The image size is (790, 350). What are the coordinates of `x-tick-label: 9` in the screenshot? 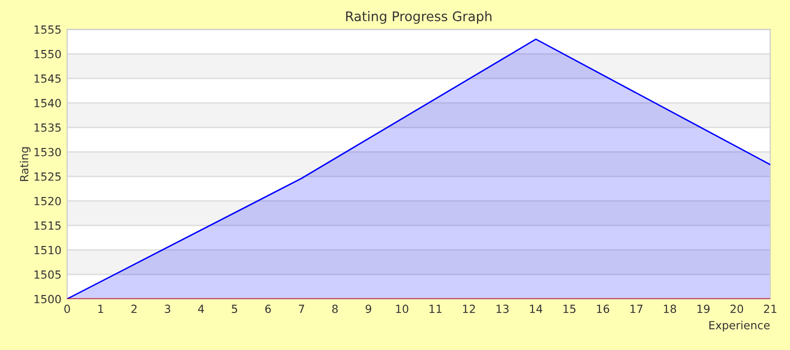 It's located at (369, 309).